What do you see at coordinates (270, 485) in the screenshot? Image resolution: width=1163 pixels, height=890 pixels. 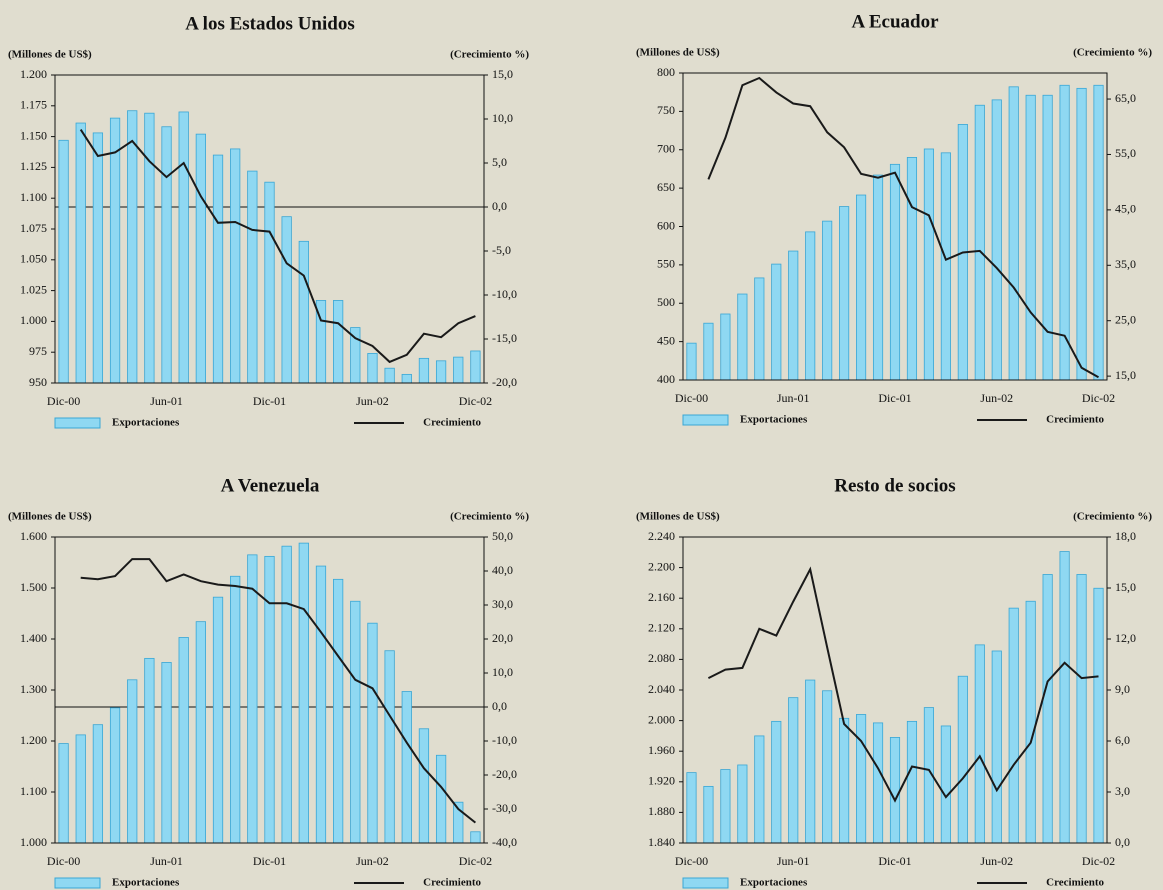 I see `chart-title: A Venezuela` at bounding box center [270, 485].